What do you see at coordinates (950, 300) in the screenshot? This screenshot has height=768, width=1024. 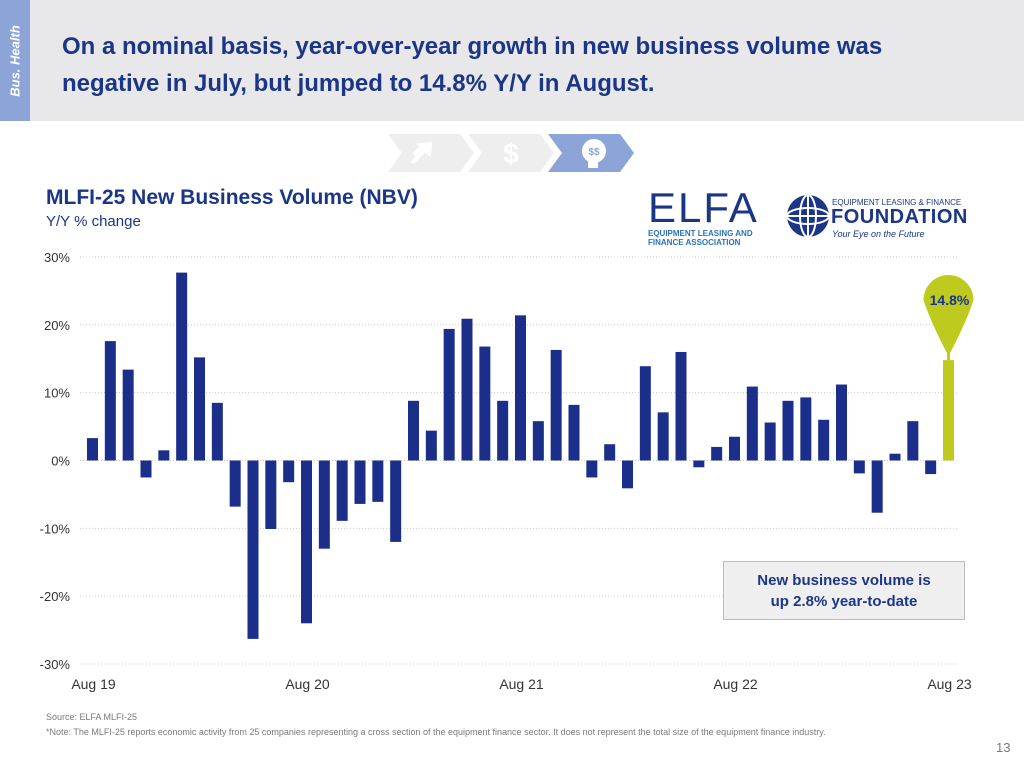 I see `highlight-label: 14.8%` at bounding box center [950, 300].